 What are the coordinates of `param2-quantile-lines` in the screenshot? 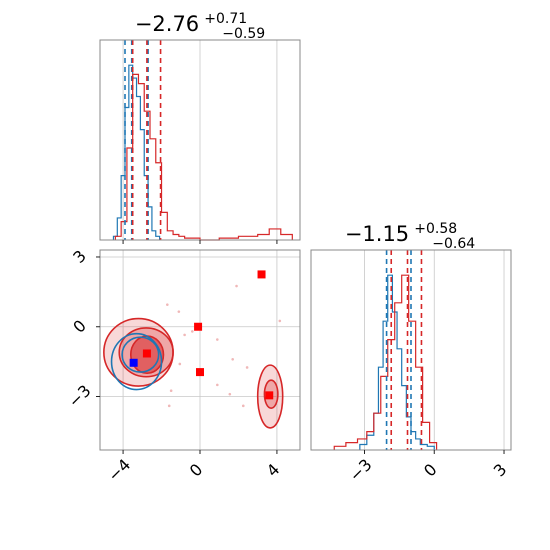 It's located at (404, 350).